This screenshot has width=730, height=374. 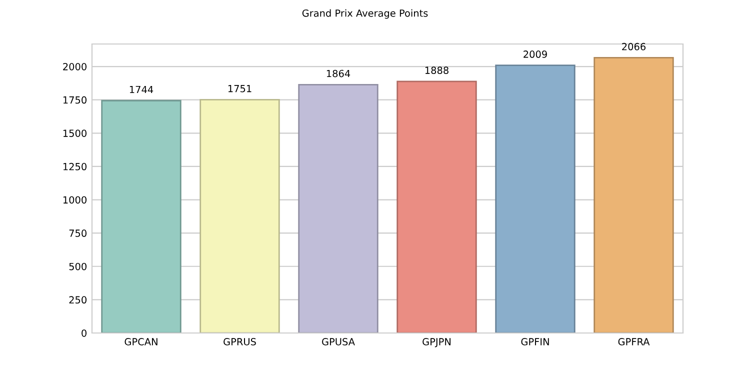 What do you see at coordinates (240, 342) in the screenshot?
I see `x-tick-label: GPRUS` at bounding box center [240, 342].